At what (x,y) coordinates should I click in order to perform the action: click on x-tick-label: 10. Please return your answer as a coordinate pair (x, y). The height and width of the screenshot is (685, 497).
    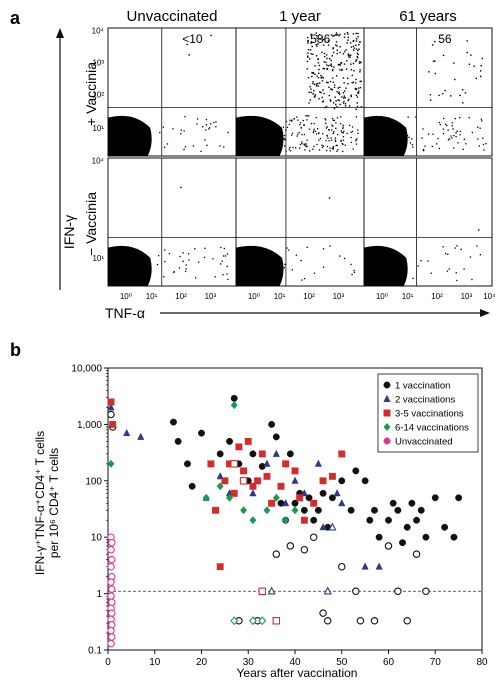
    Looking at the image, I should click on (155, 662).